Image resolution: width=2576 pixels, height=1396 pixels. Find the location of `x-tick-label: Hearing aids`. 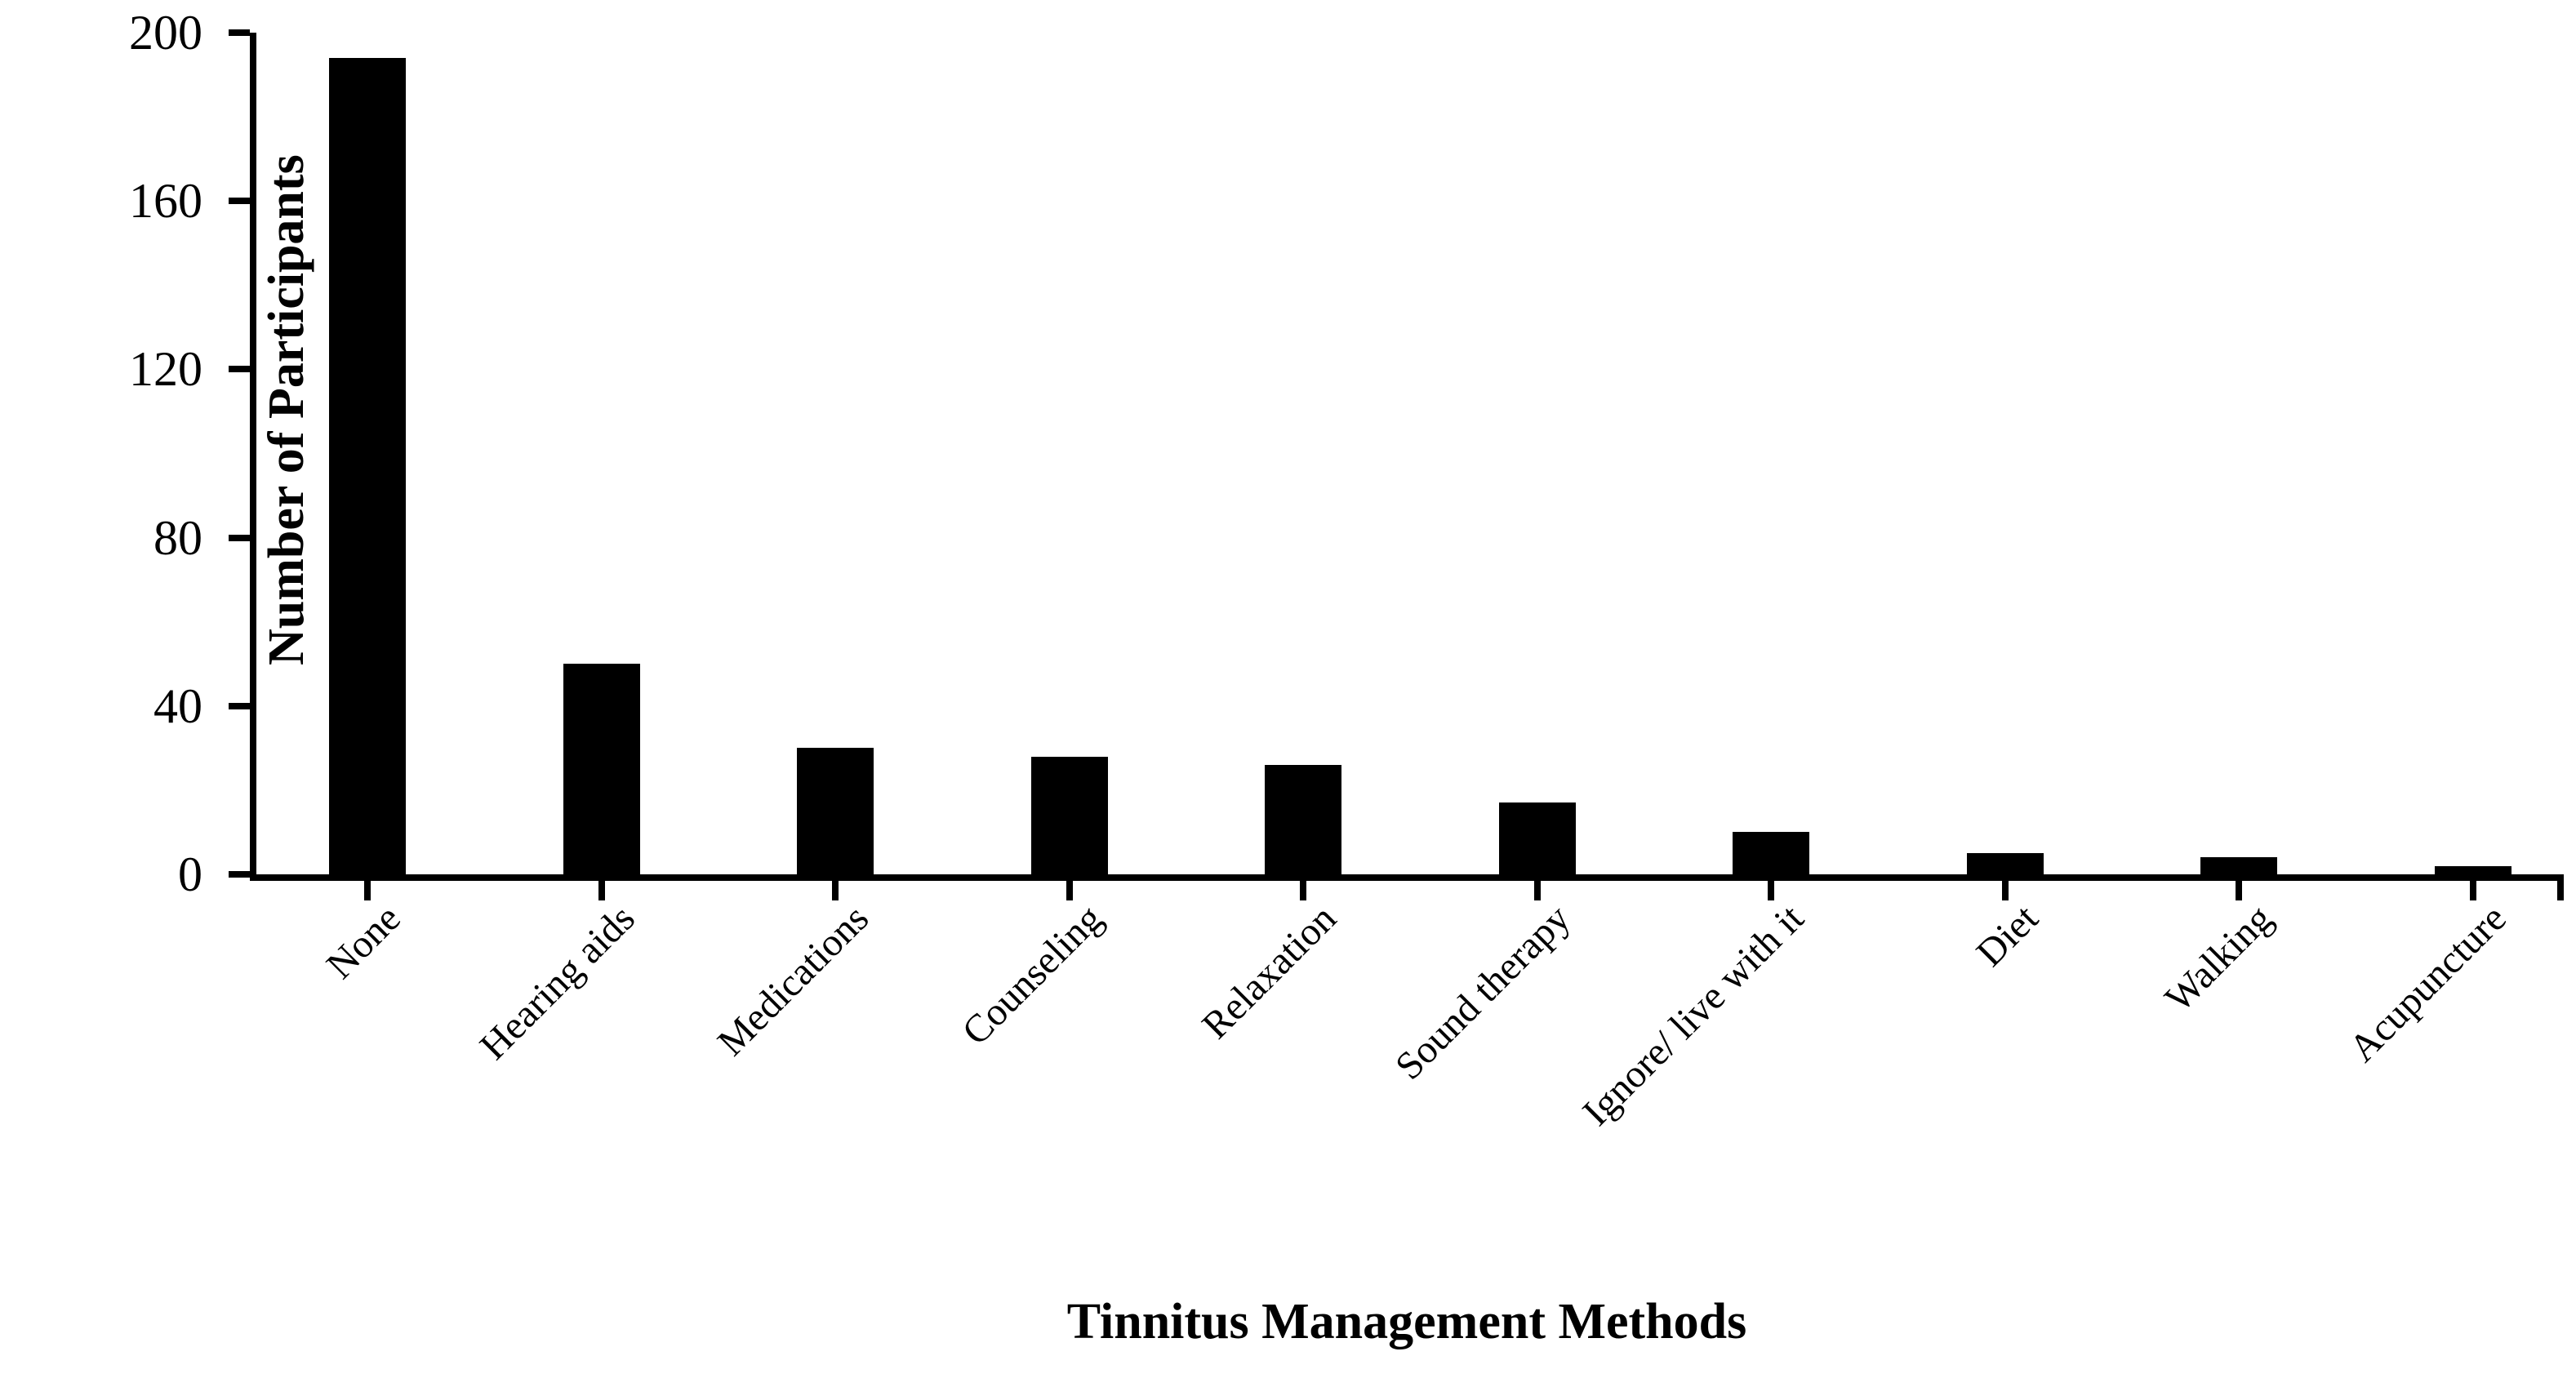

x-tick-label: Hearing aids is located at coordinates (557, 983).